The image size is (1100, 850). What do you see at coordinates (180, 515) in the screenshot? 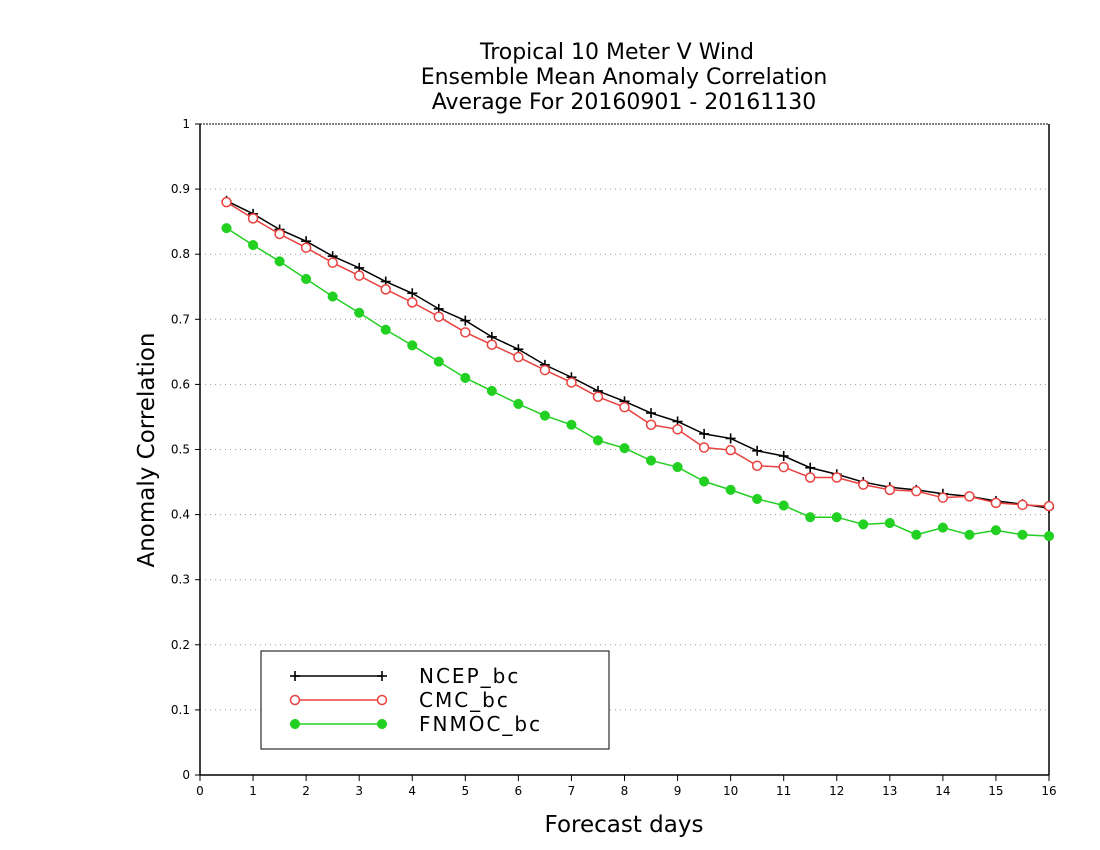
I see `y-tick-label: 0.4` at bounding box center [180, 515].